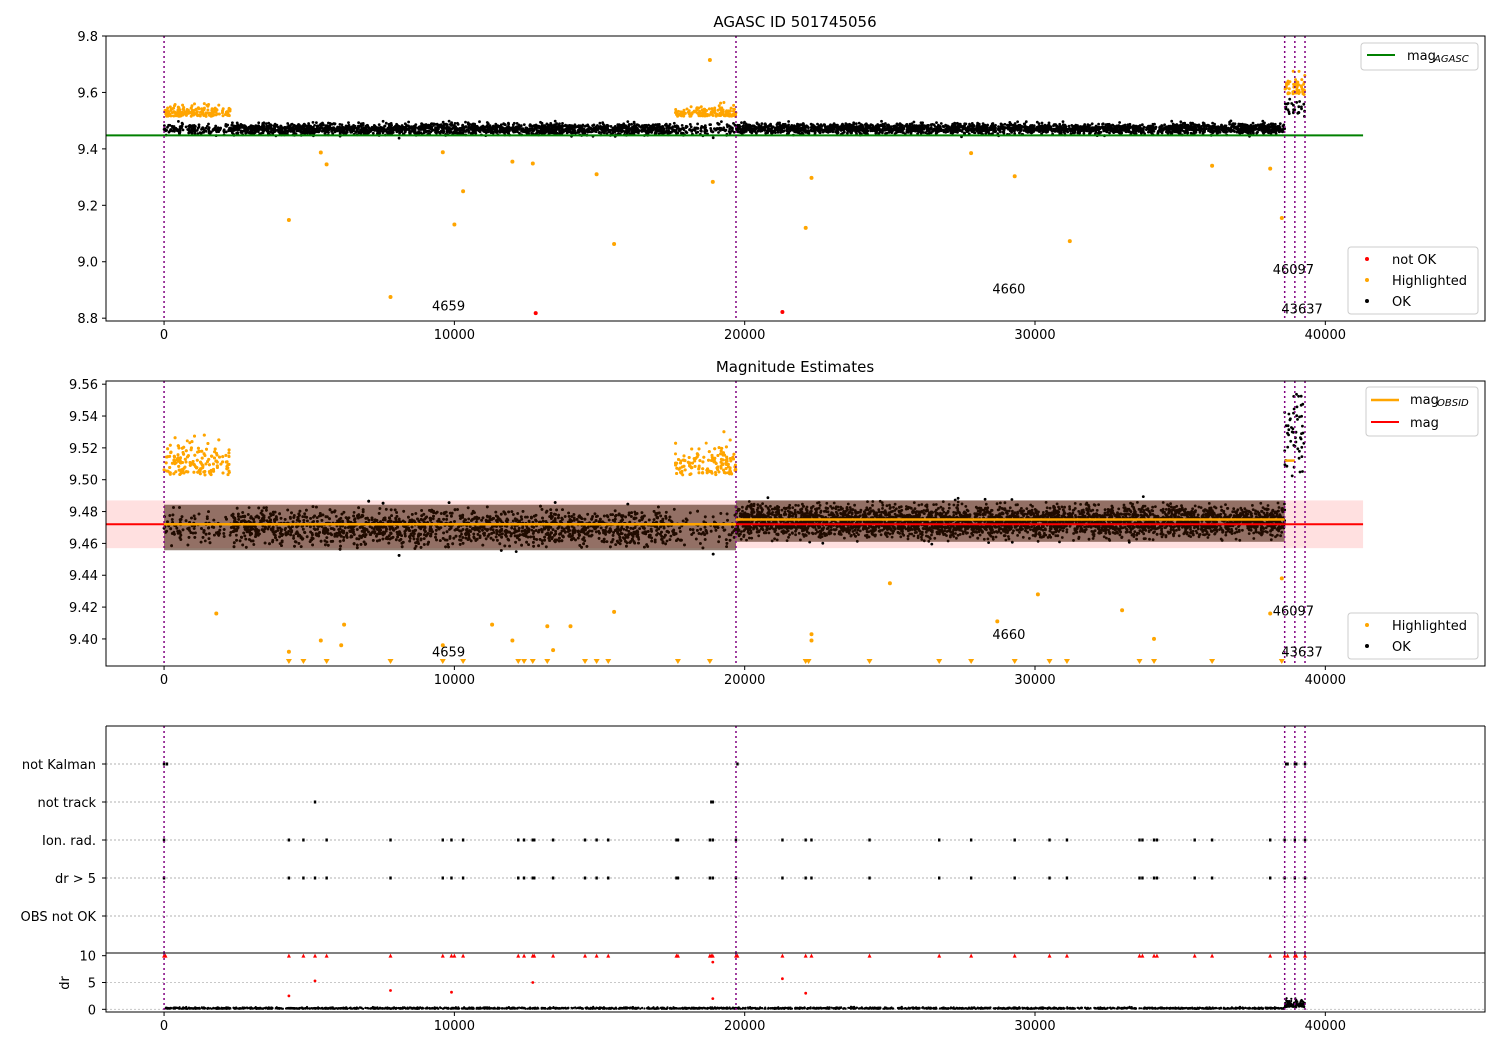 The width and height of the screenshot is (1500, 1050). Describe the element at coordinates (87, 319) in the screenshot. I see `y-tick-label: 8.8` at that location.